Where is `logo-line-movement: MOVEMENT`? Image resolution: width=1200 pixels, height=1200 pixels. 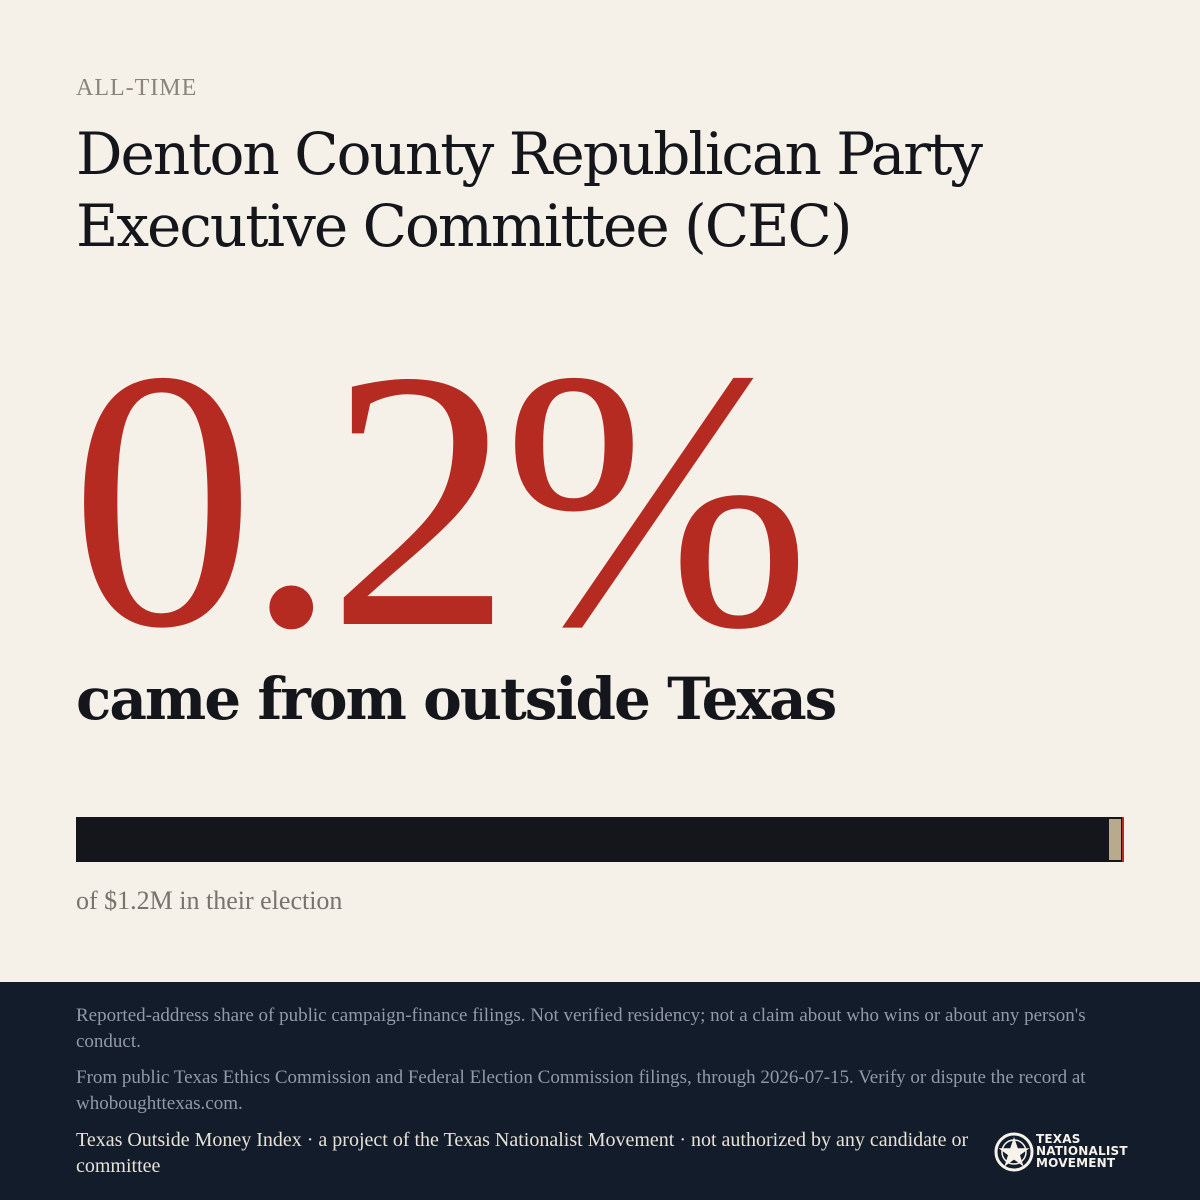
logo-line-movement: MOVEMENT is located at coordinates (1076, 1163).